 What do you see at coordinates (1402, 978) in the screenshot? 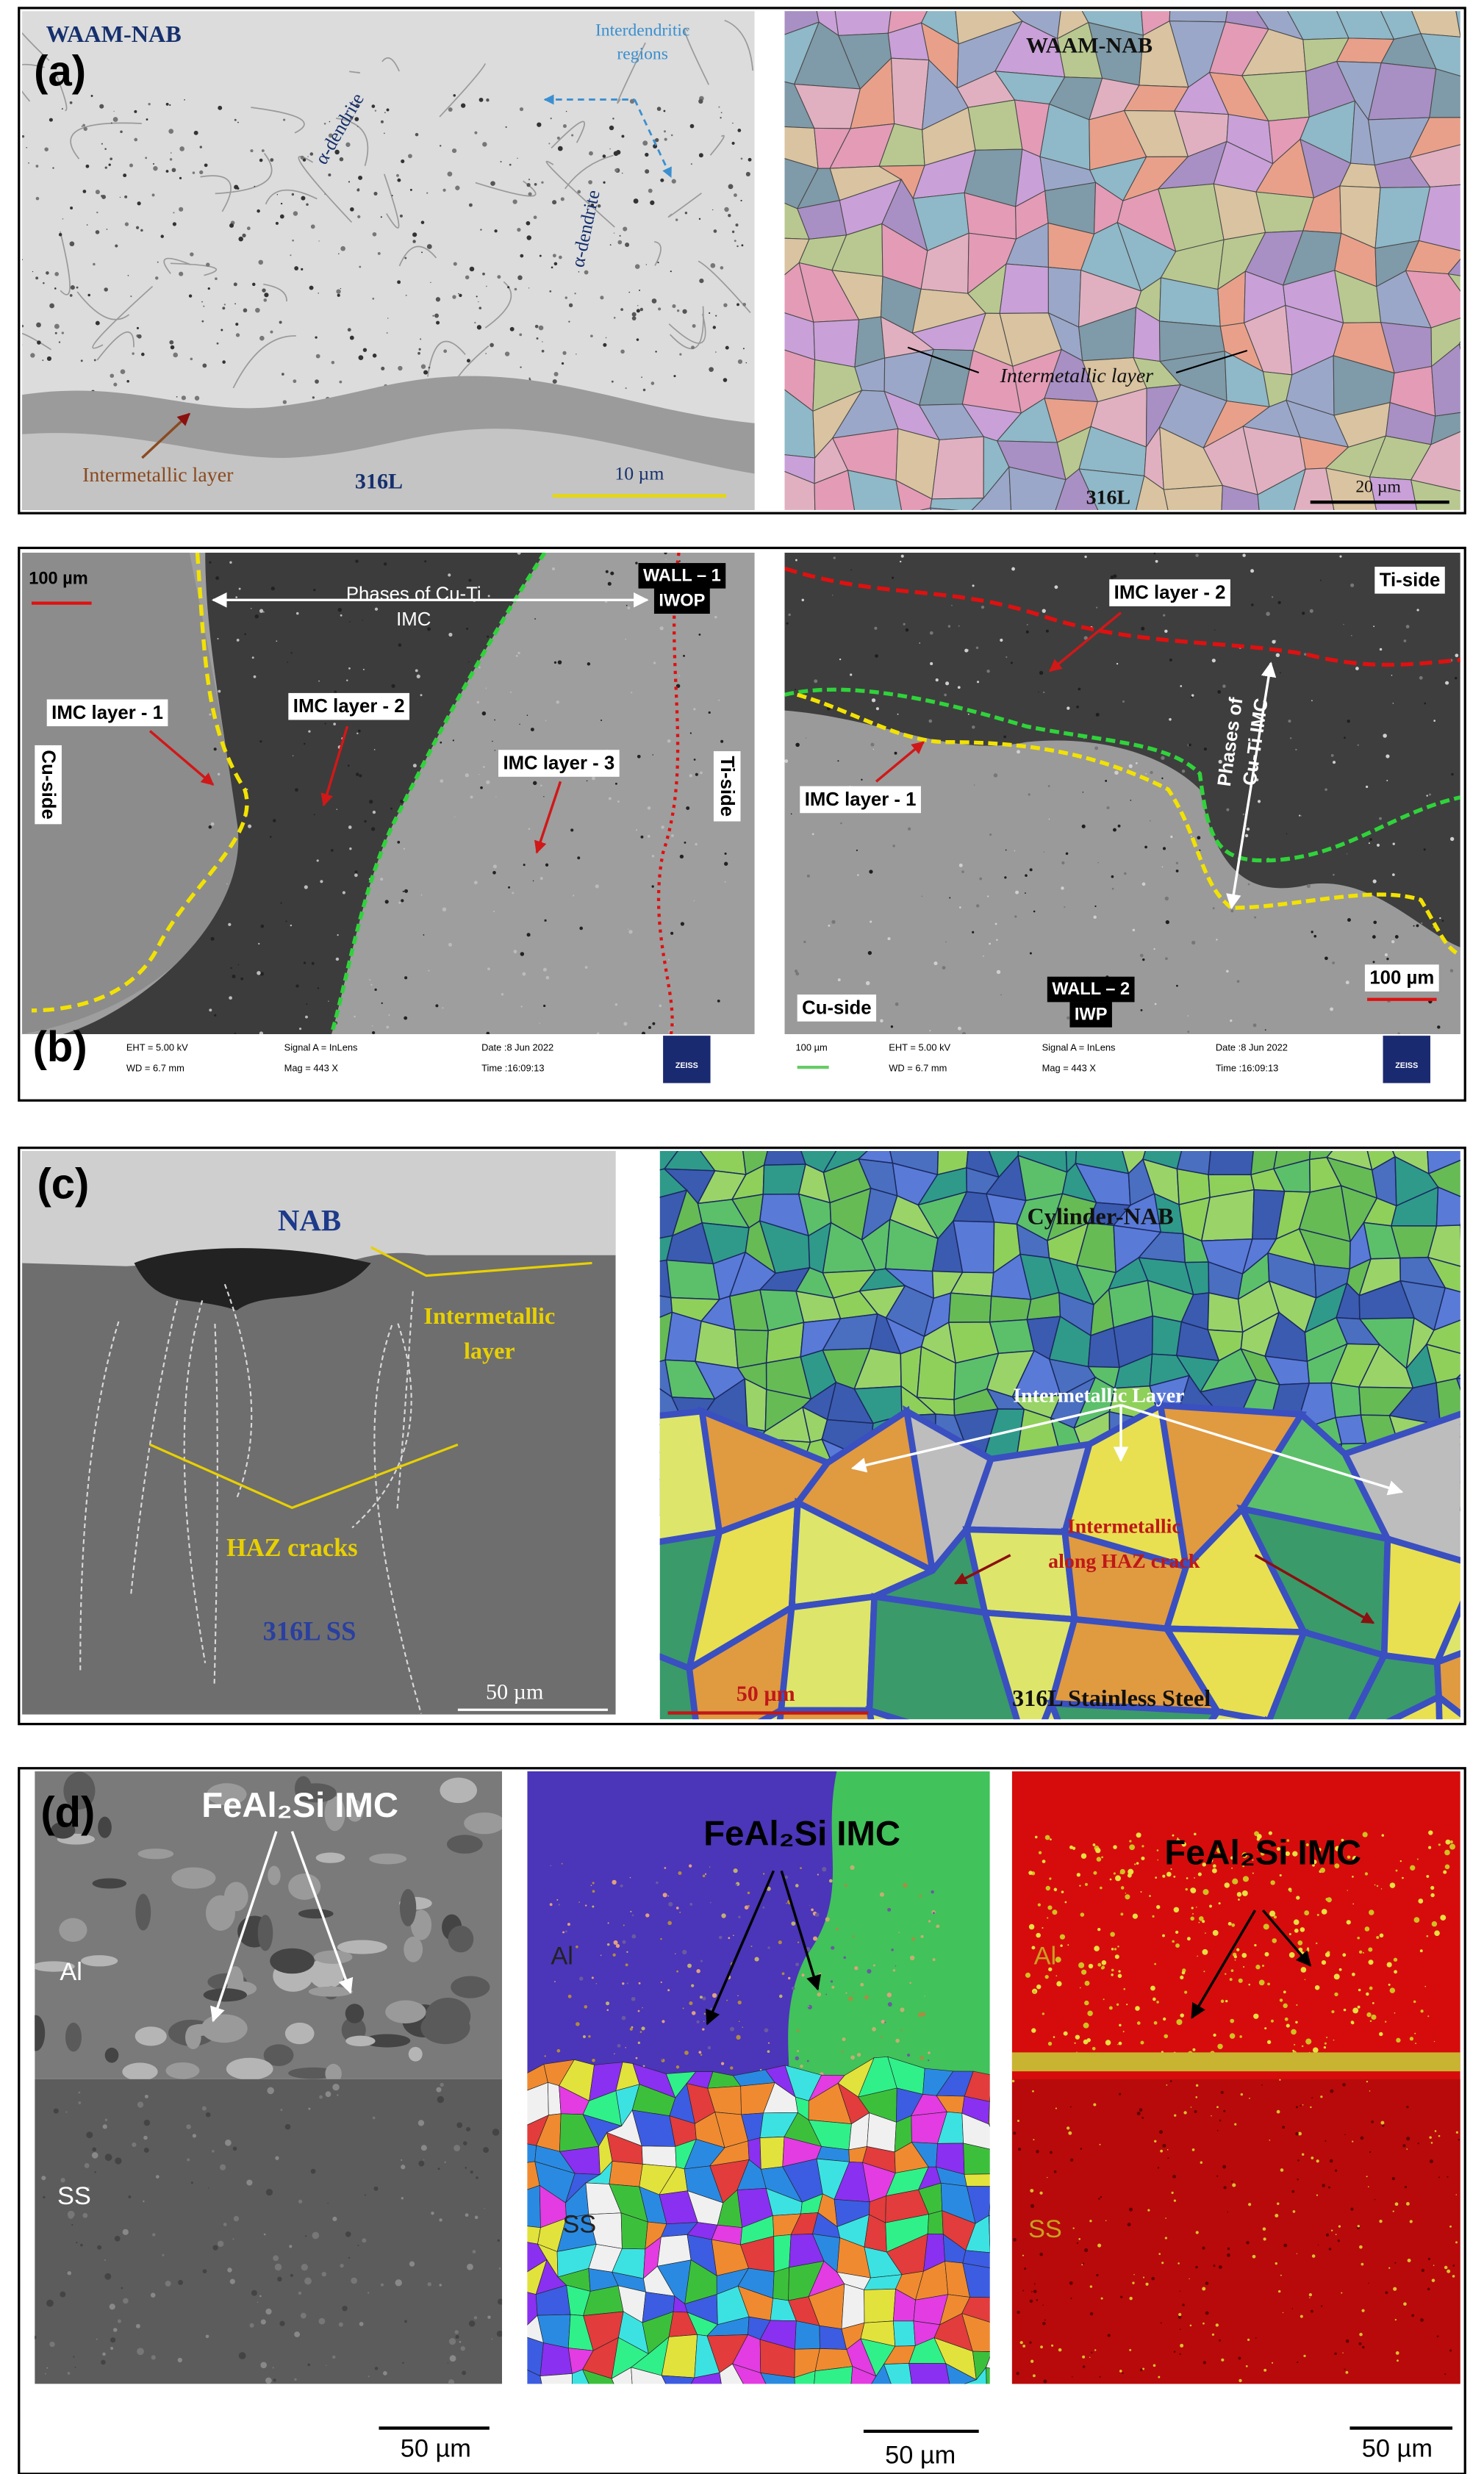
I see `image-label: 100 µm` at bounding box center [1402, 978].